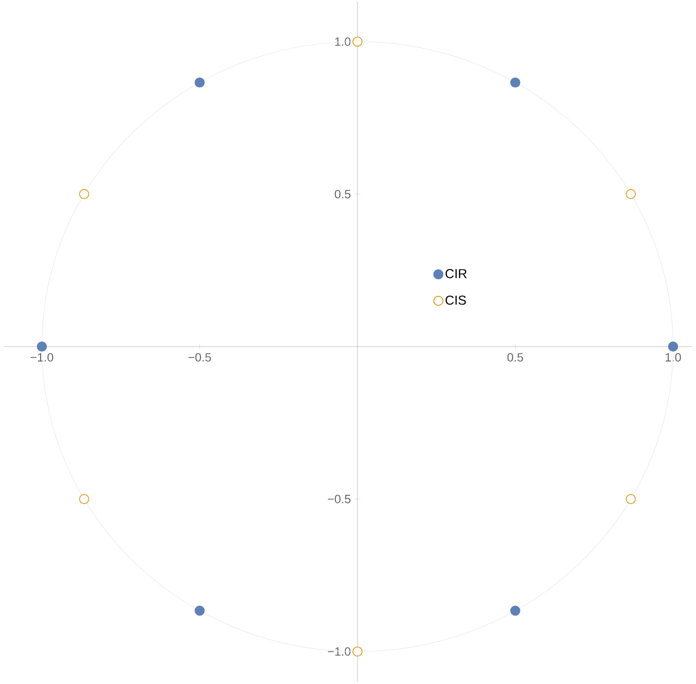  Describe the element at coordinates (339, 499) in the screenshot. I see `y-tick-label: −0.5` at that location.